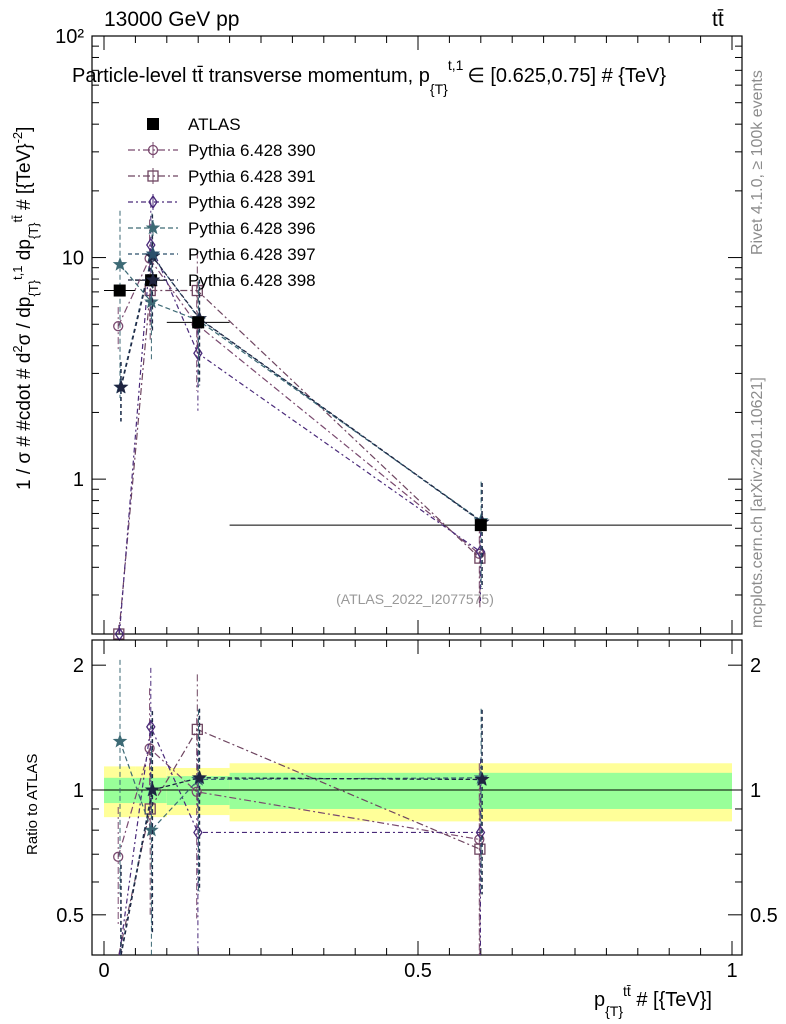 The width and height of the screenshot is (786, 1024). I want to click on legend-label: Pythia 6.428 392, so click(252, 202).